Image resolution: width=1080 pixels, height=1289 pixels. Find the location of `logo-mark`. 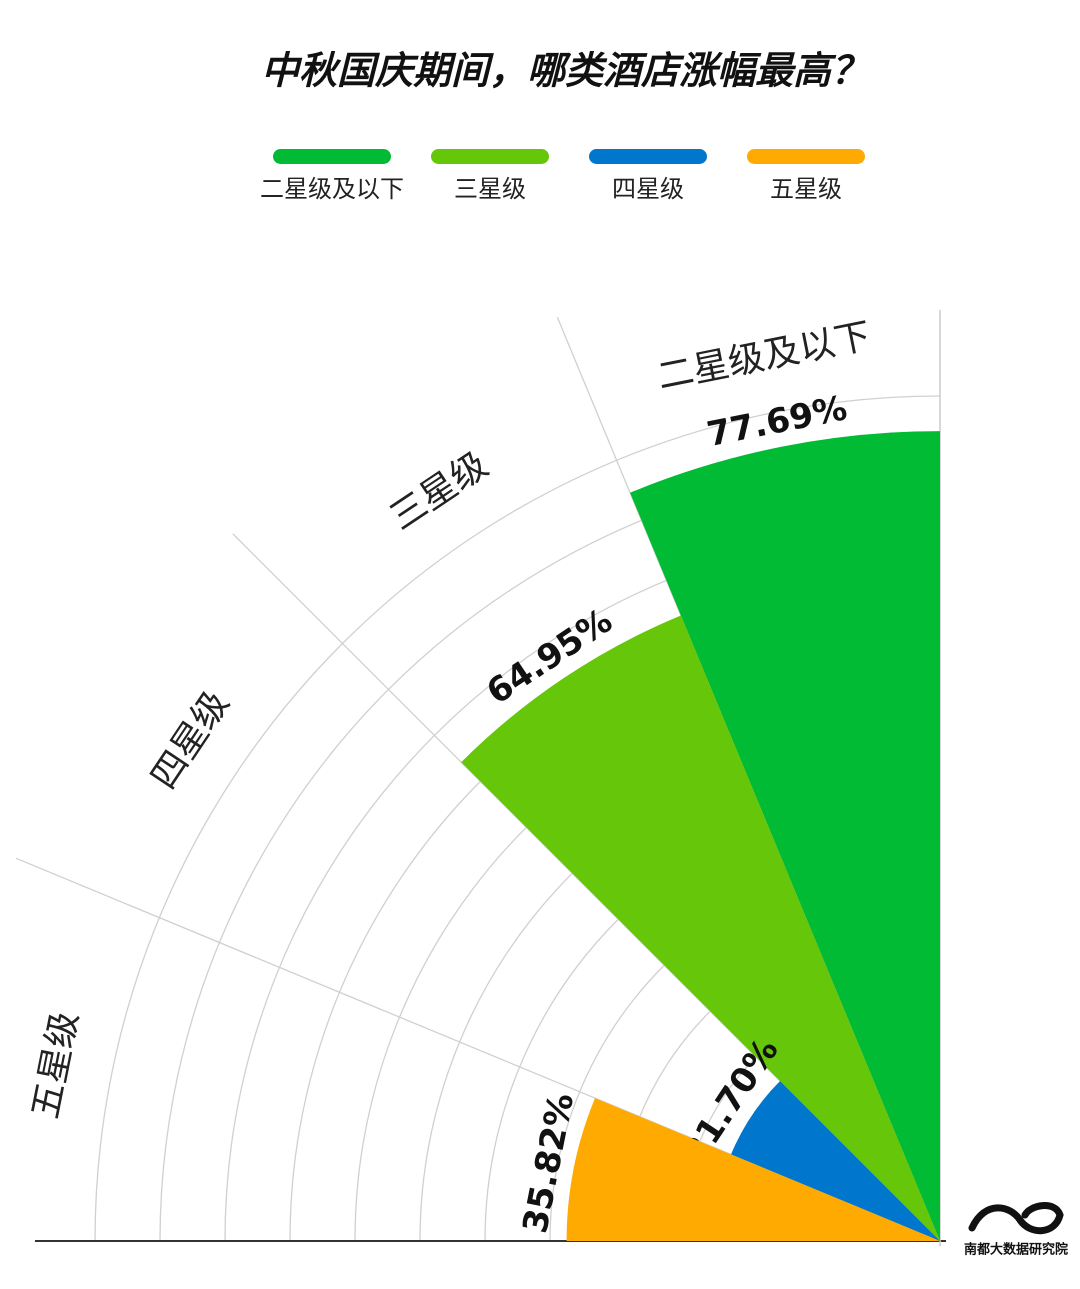

logo-mark is located at coordinates (1016, 1218).